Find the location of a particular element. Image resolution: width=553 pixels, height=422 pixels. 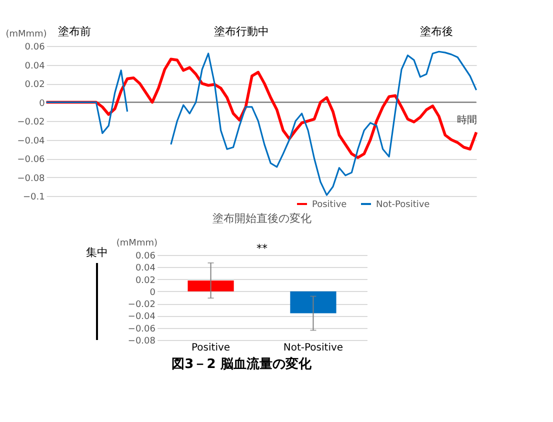

caption: 図3－2 脳血流量の変化 is located at coordinates (242, 364).